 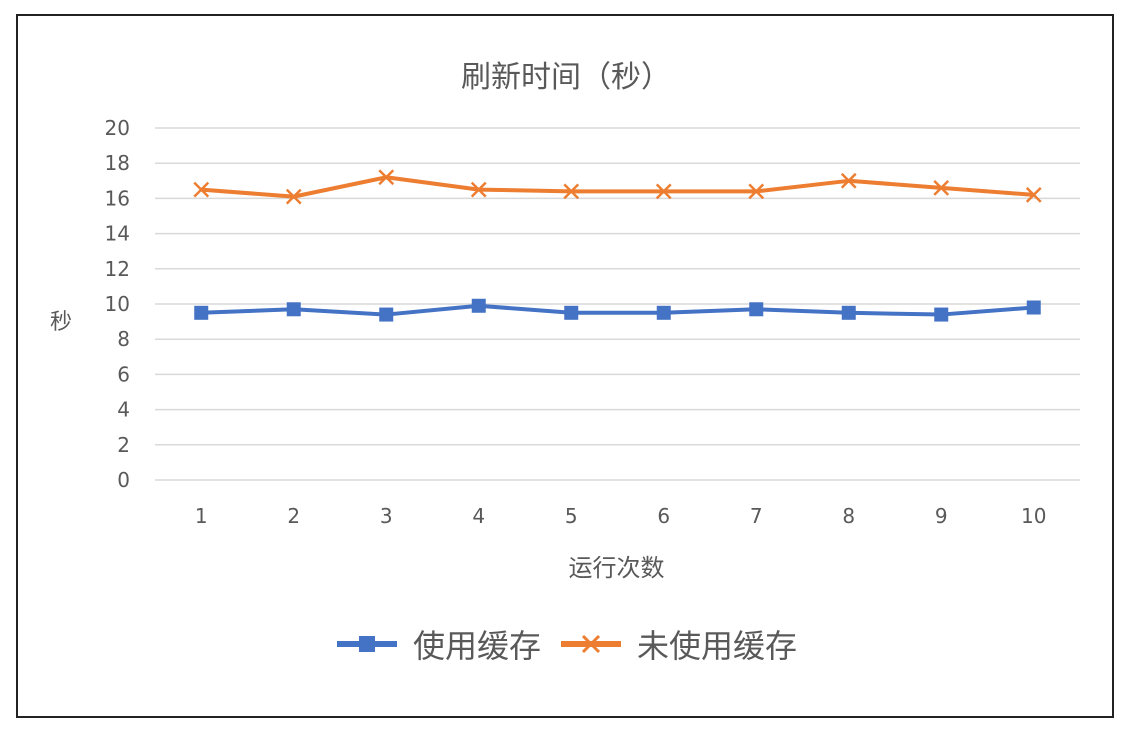 I want to click on y-tick-label: 4, so click(x=123, y=410).